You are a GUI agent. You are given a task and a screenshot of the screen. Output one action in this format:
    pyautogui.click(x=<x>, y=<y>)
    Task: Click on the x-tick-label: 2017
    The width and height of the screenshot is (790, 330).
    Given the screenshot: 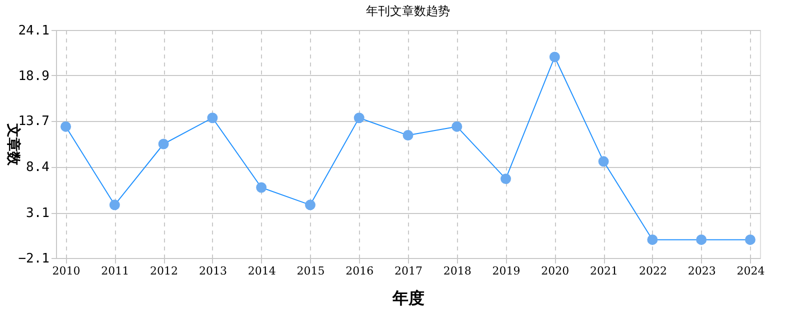 What is the action you would take?
    pyautogui.click(x=408, y=271)
    